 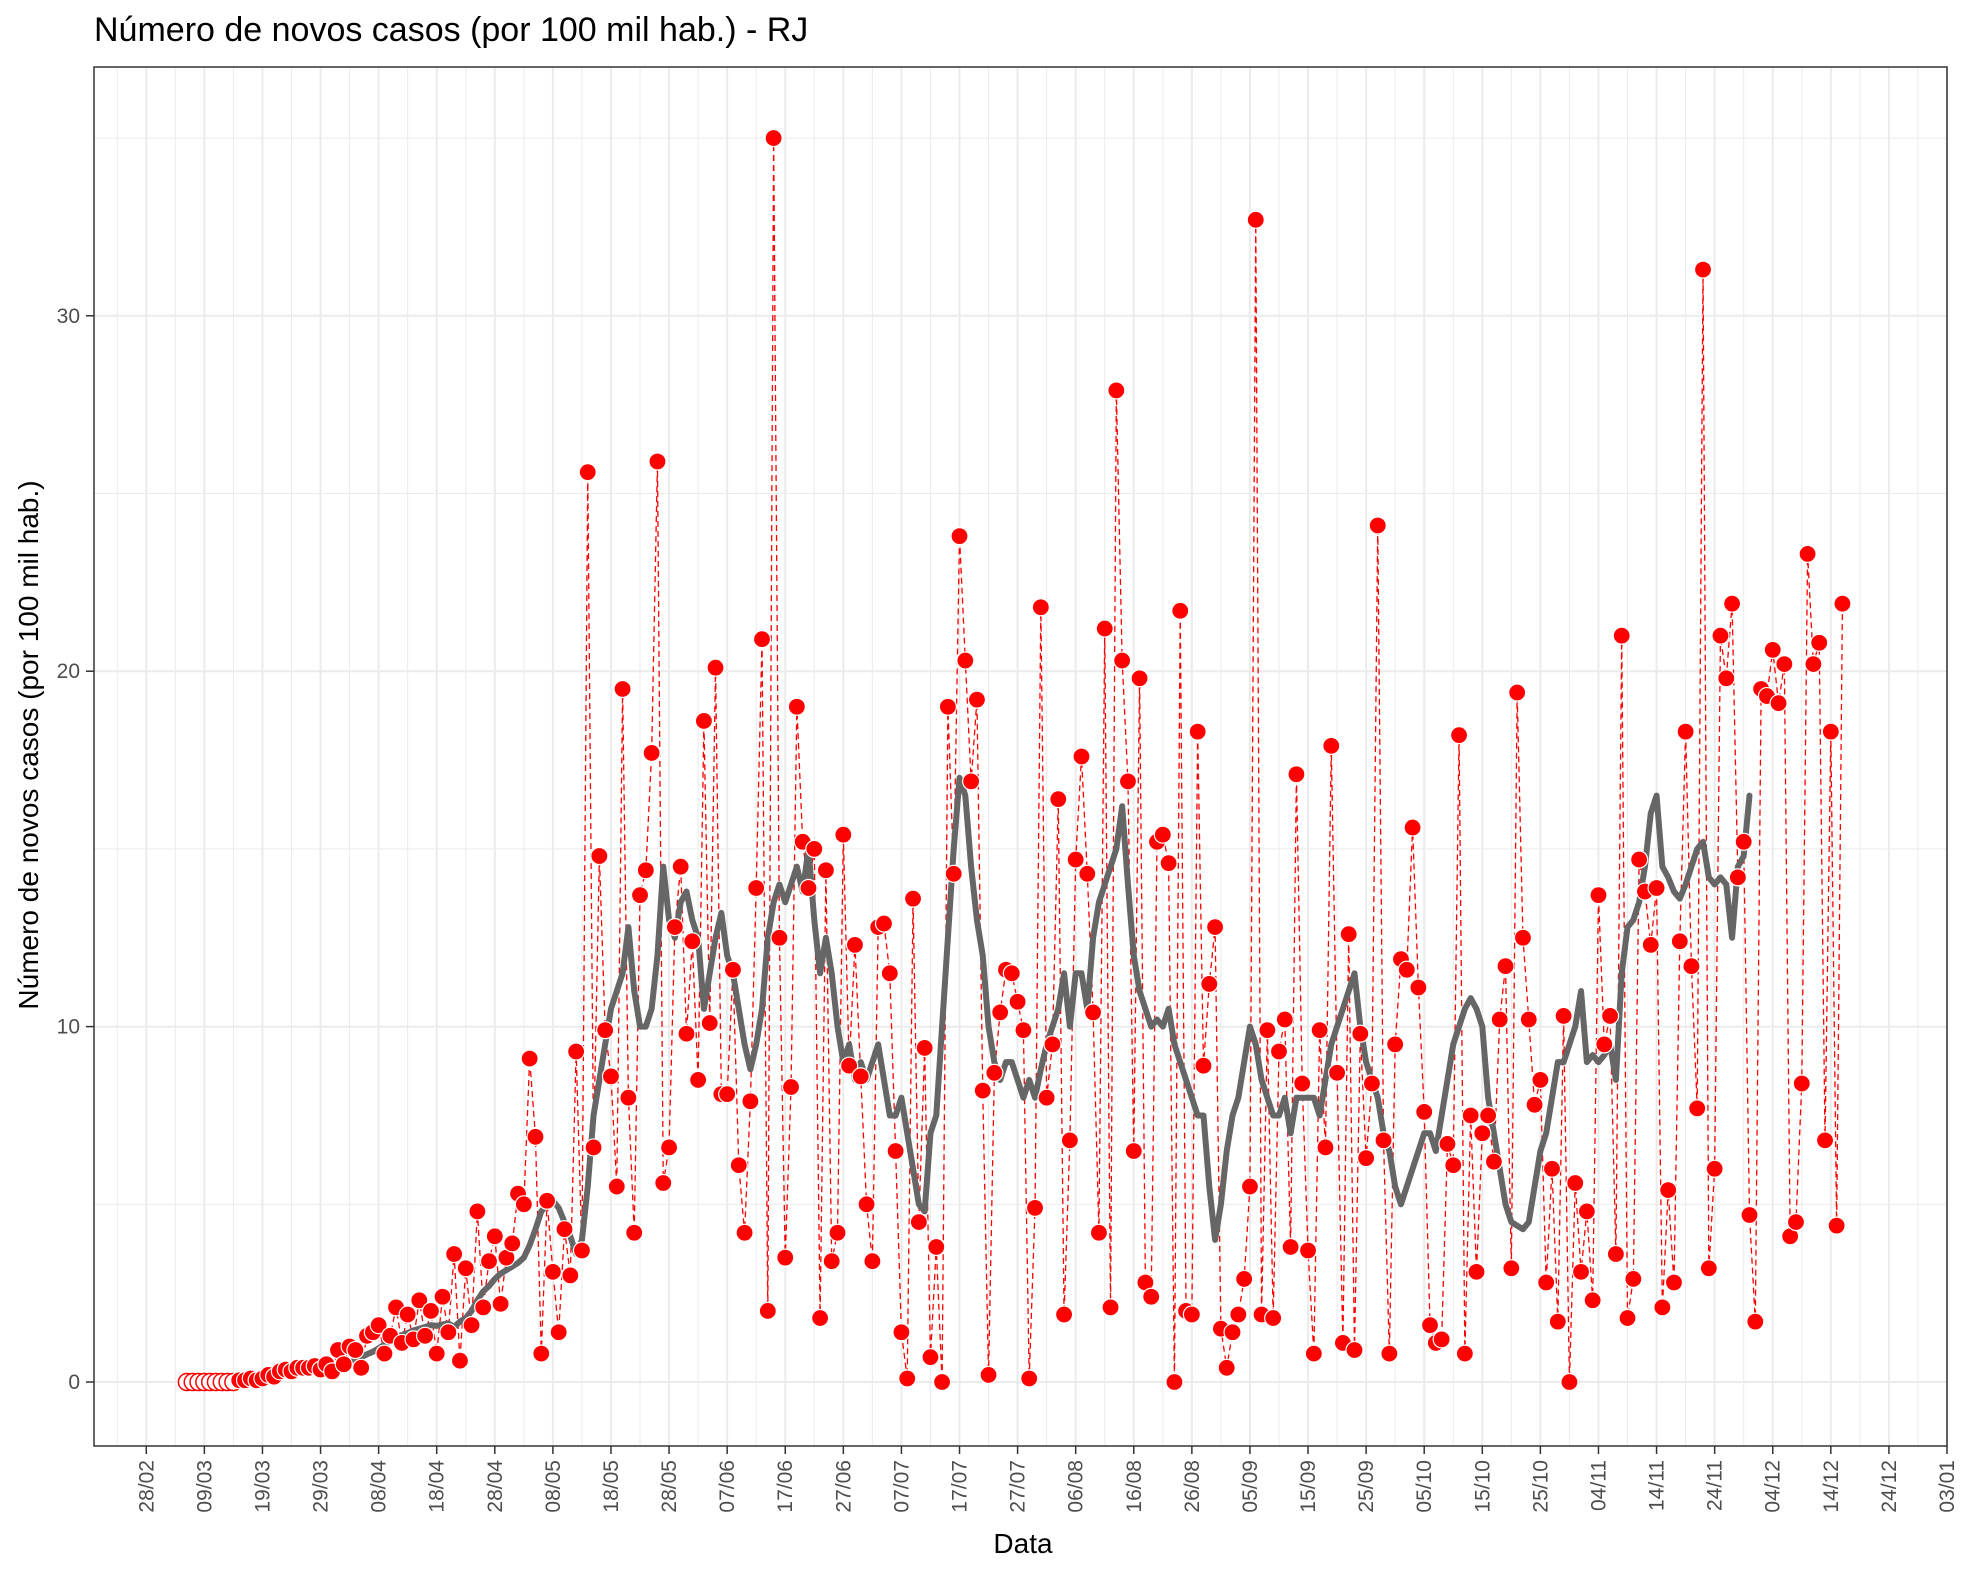 I want to click on x-tick-label: 03/01, so click(x=1947, y=1486).